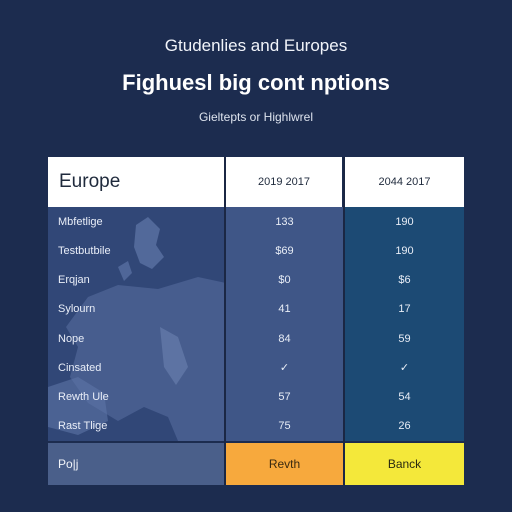 This screenshot has height=512, width=512. I want to click on kicker-text: Gtudenlies and Europes, so click(256, 45).